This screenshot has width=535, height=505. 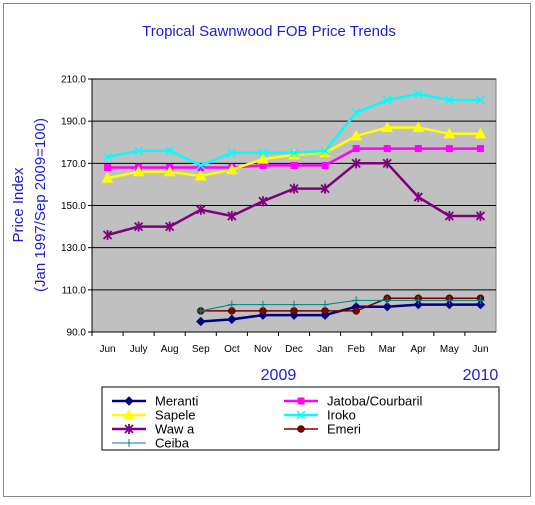 What do you see at coordinates (449, 349) in the screenshot?
I see `x-tick-label: May` at bounding box center [449, 349].